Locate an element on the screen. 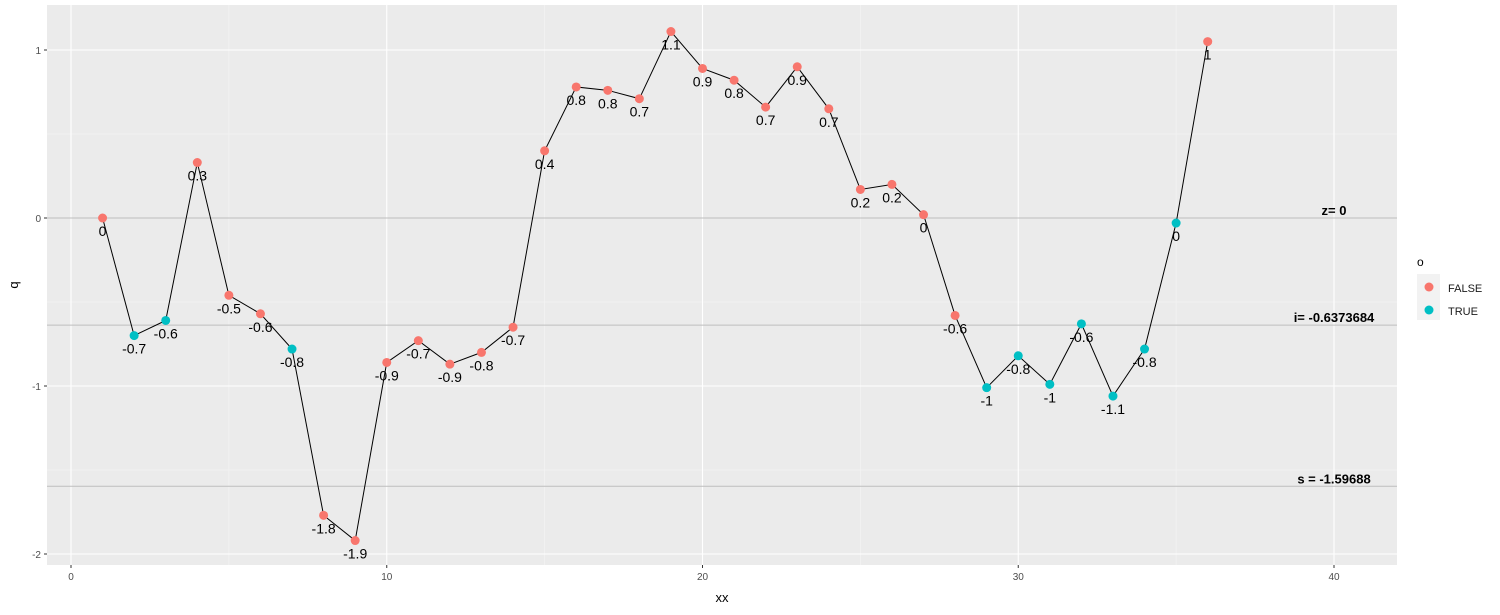  x-axis-title: xx is located at coordinates (723, 597).